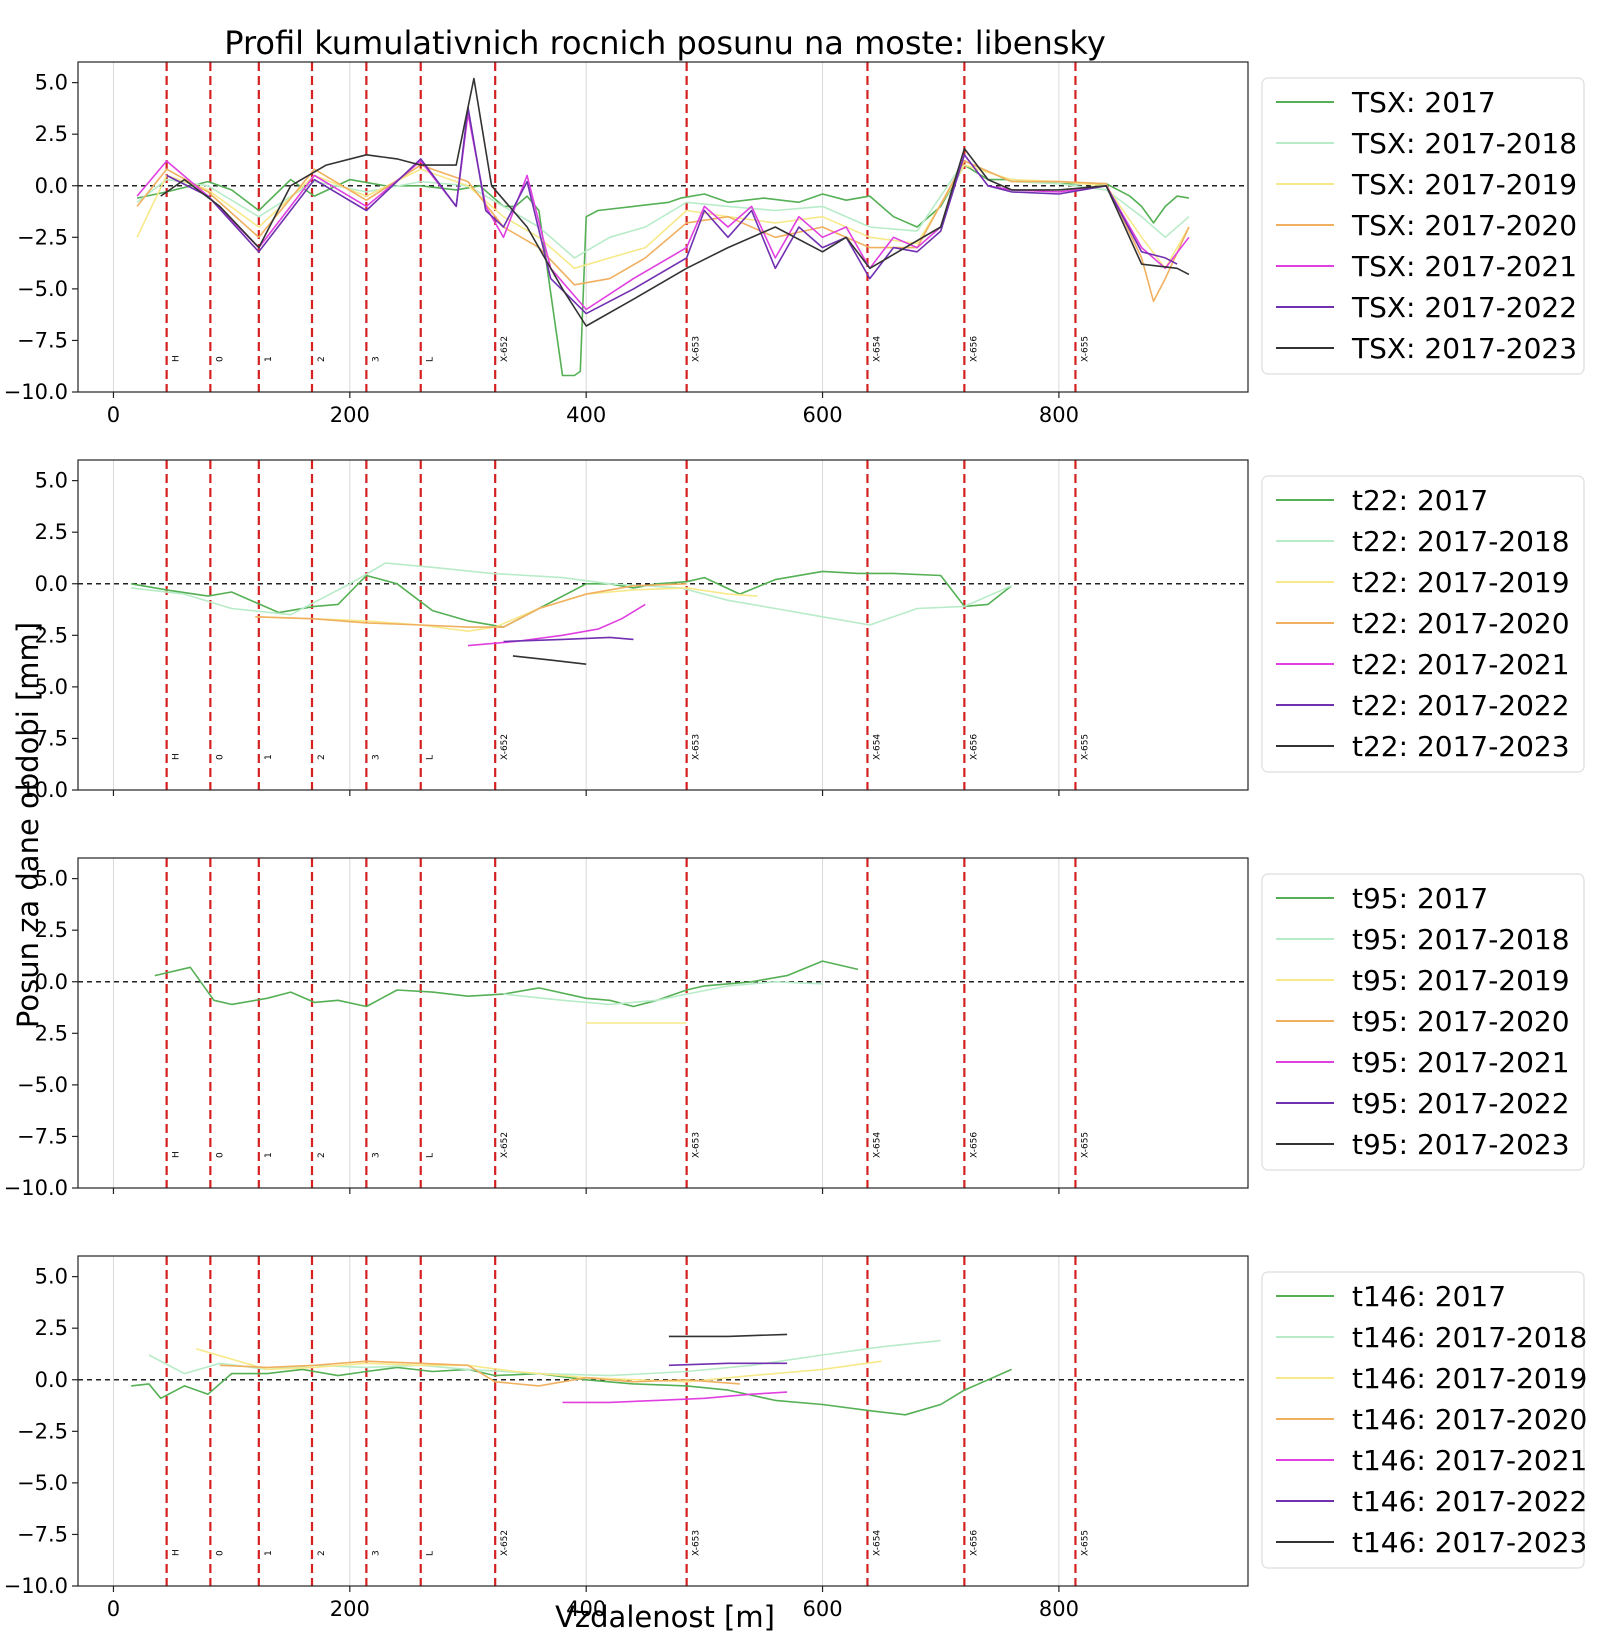 The width and height of the screenshot is (1600, 1632). I want to click on legend-entry: TSX: 2017-2022, so click(1464, 307).